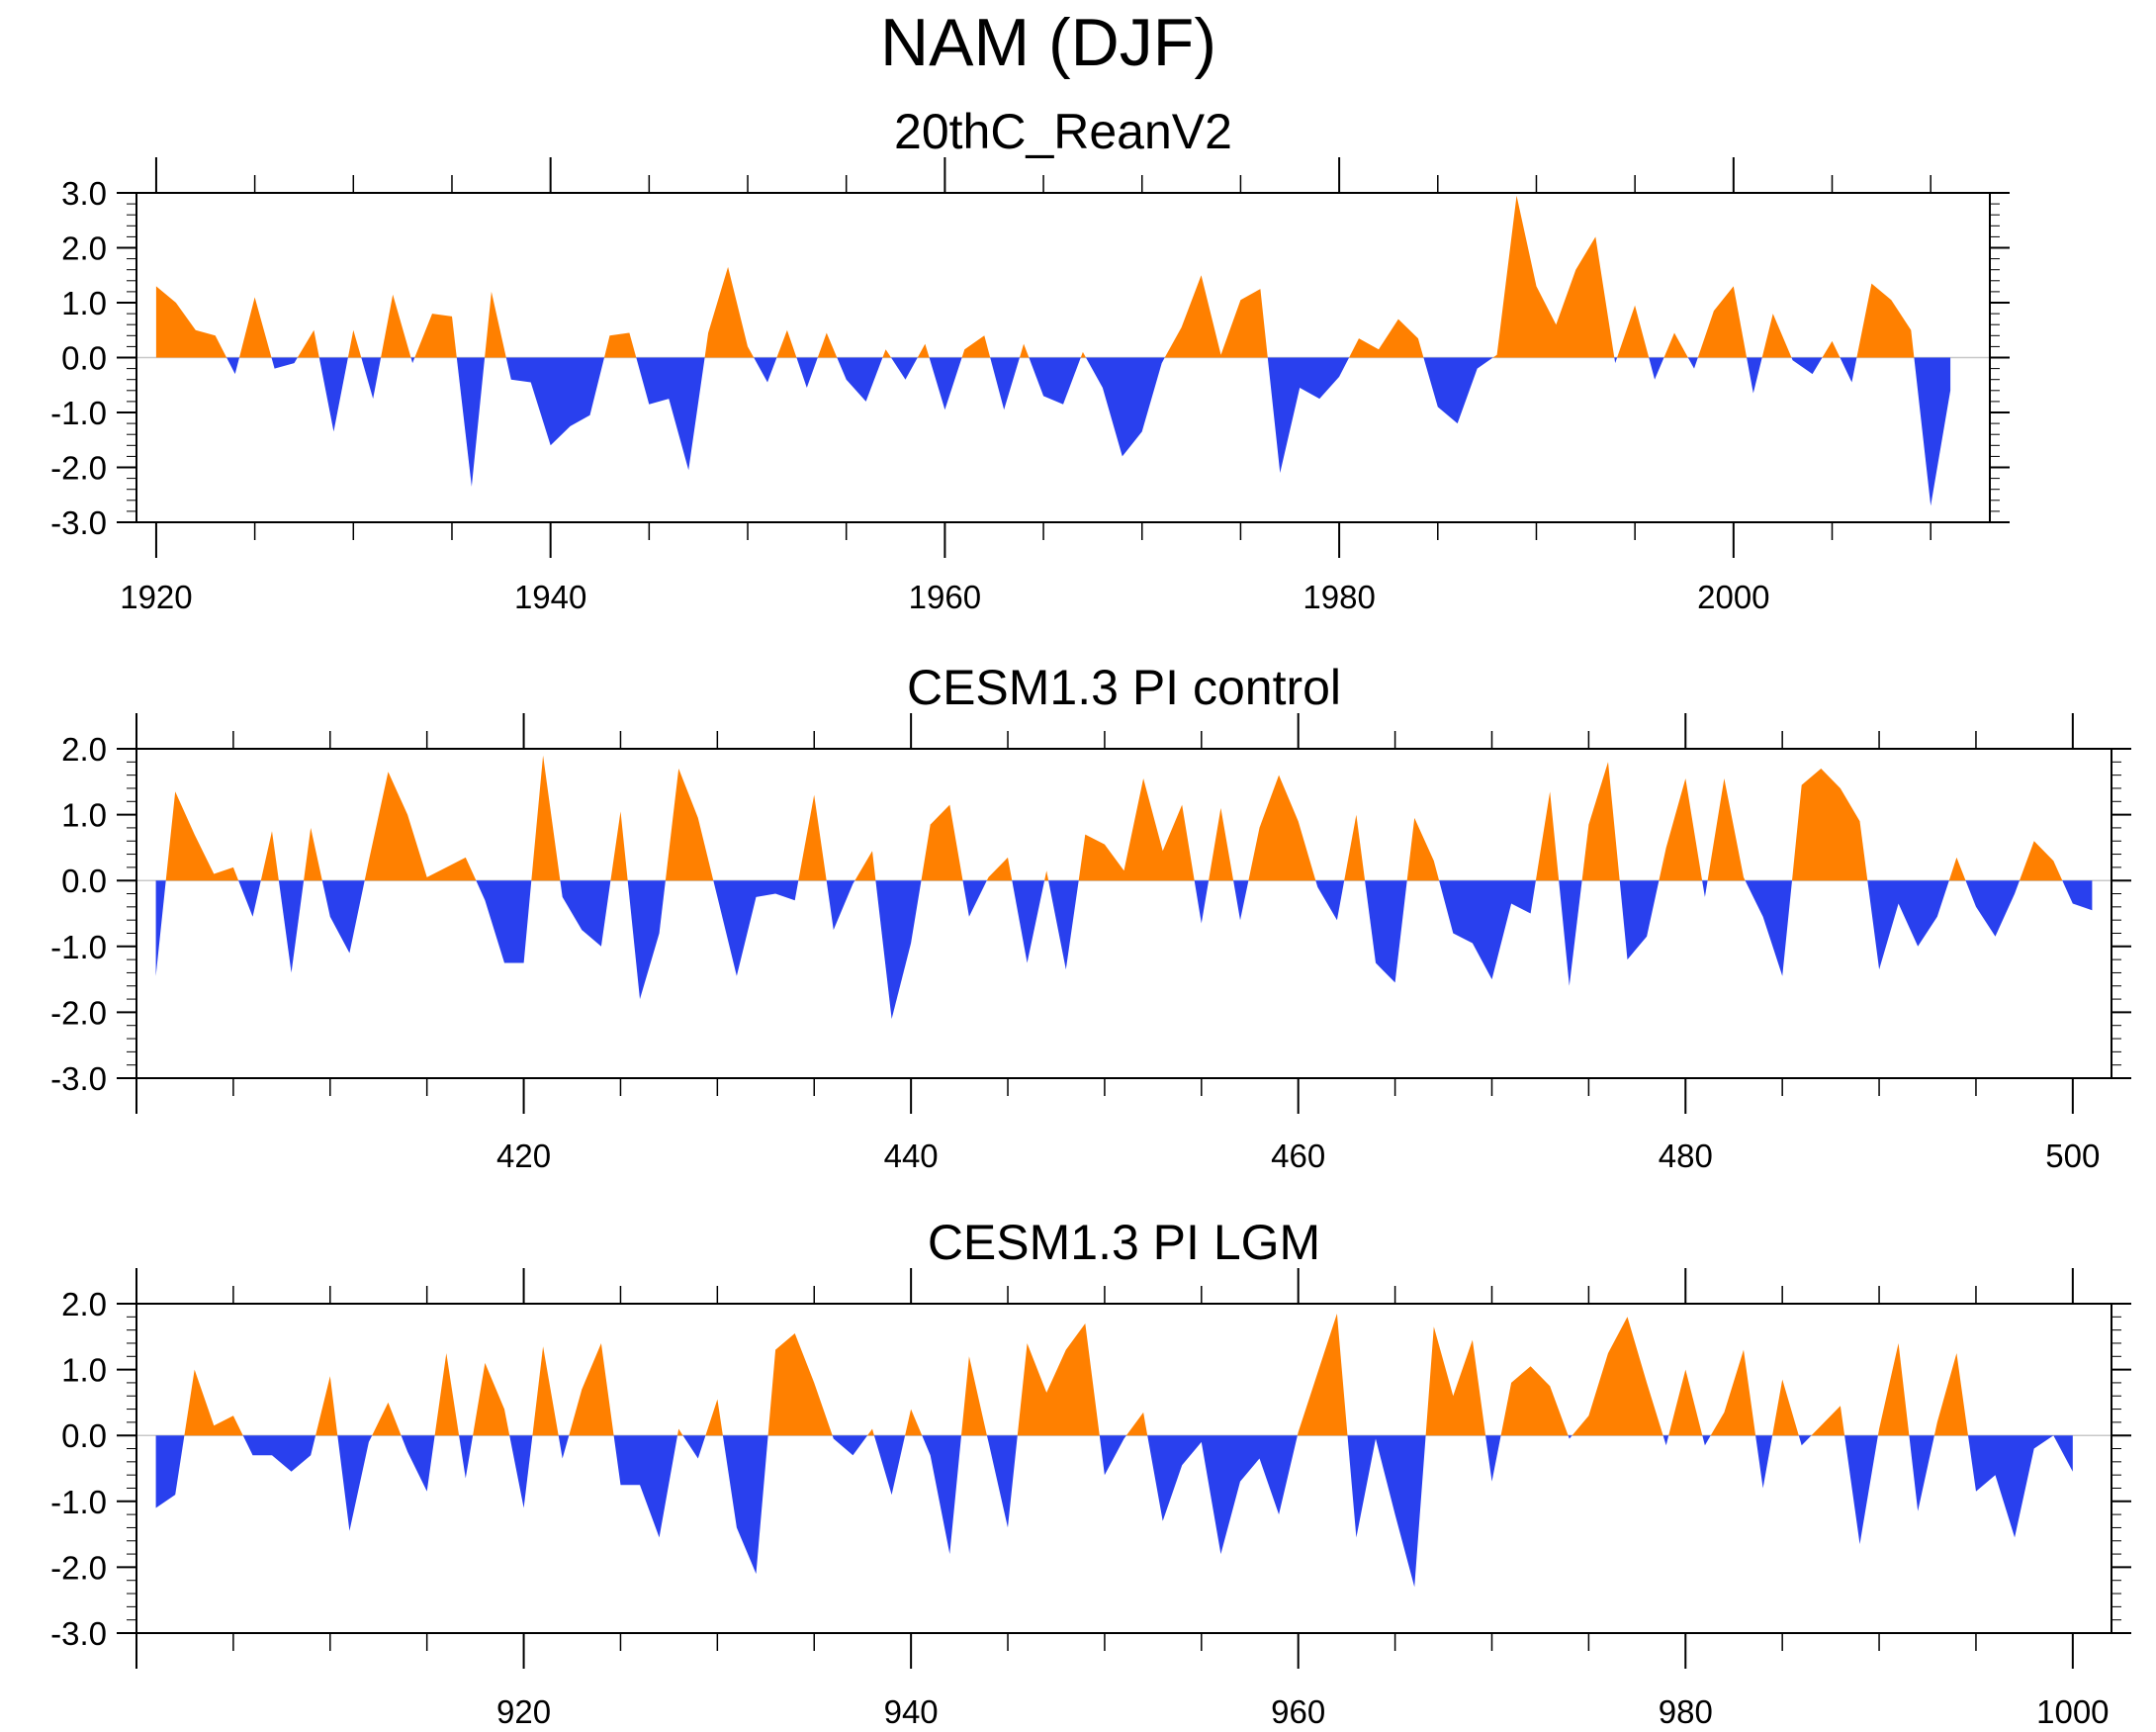  What do you see at coordinates (550, 597) in the screenshot?
I see `x-tick-label: 1940` at bounding box center [550, 597].